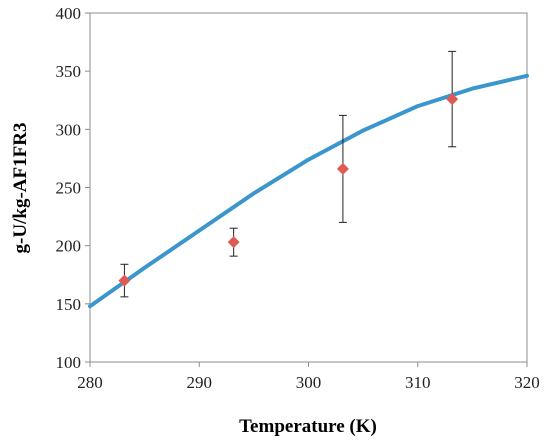  Describe the element at coordinates (69, 129) in the screenshot. I see `y-tick-label: 300` at that location.